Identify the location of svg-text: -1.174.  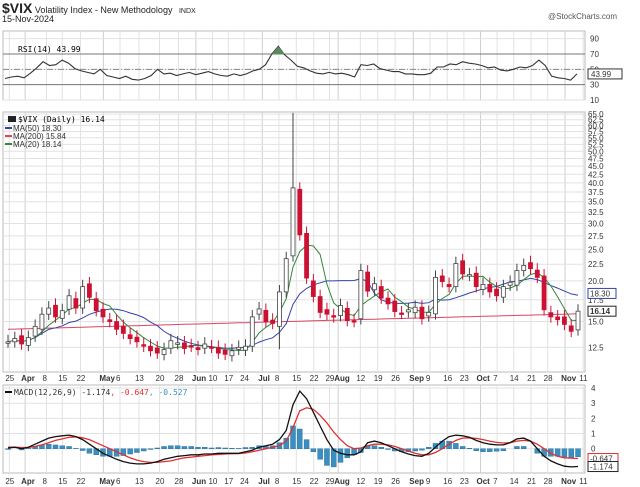
(601, 467).